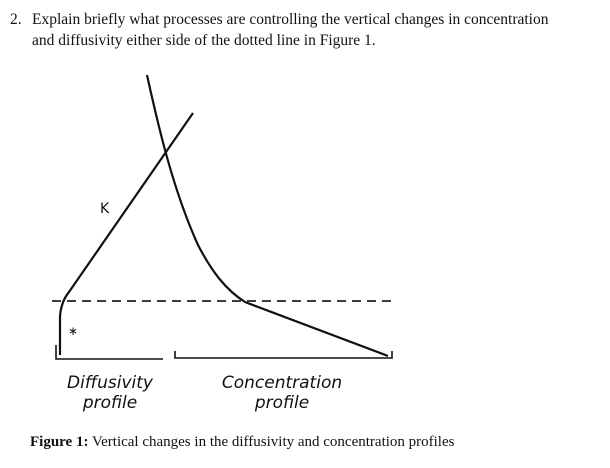 The image size is (610, 468). What do you see at coordinates (283, 355) in the screenshot?
I see `concentration-axis-bracket` at bounding box center [283, 355].